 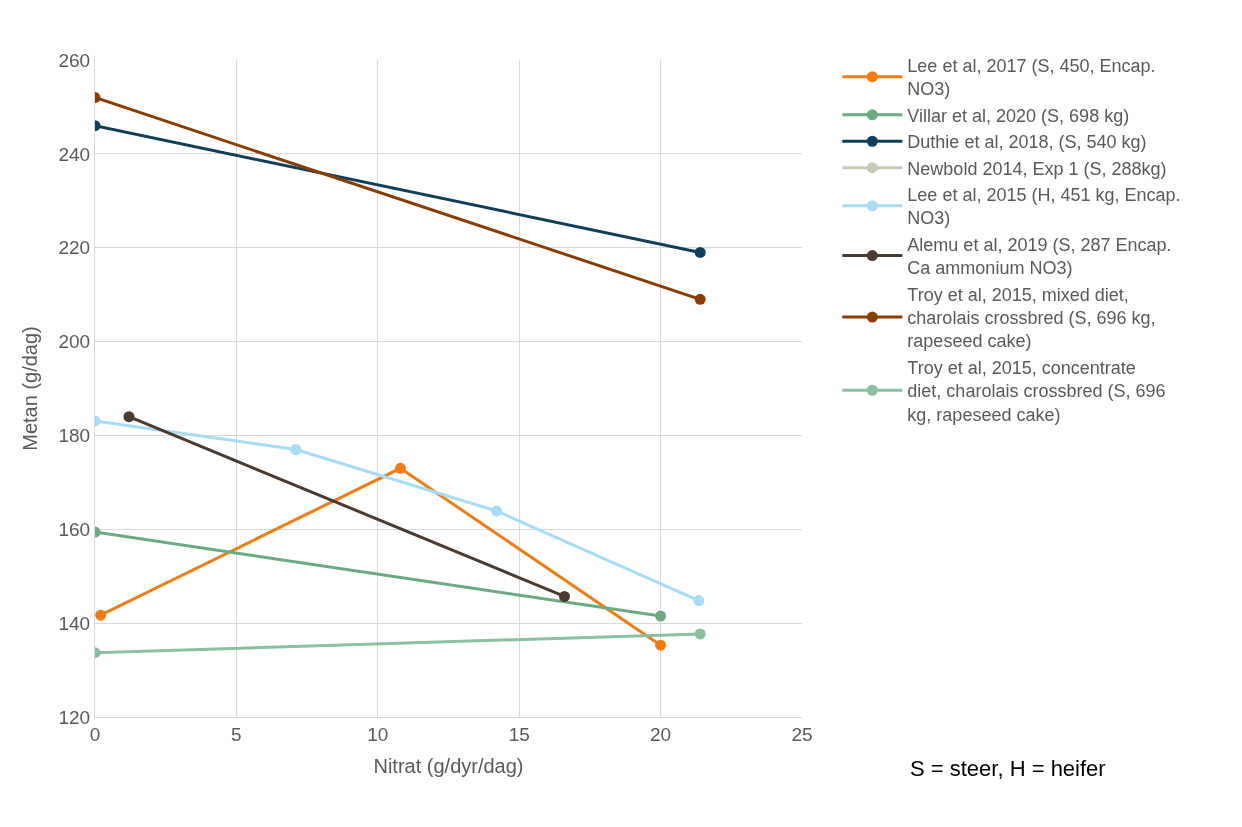 I want to click on x-tick-label: 20, so click(x=661, y=734).